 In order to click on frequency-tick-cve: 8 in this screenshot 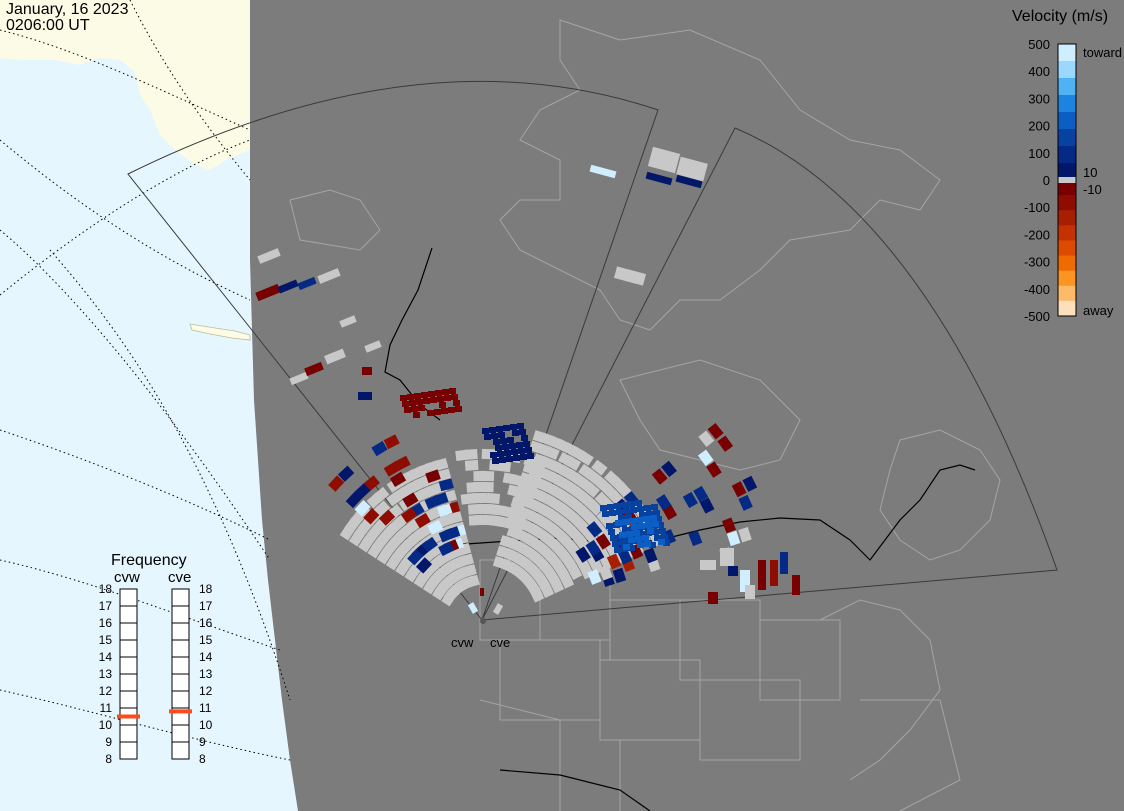, I will do `click(202, 759)`.